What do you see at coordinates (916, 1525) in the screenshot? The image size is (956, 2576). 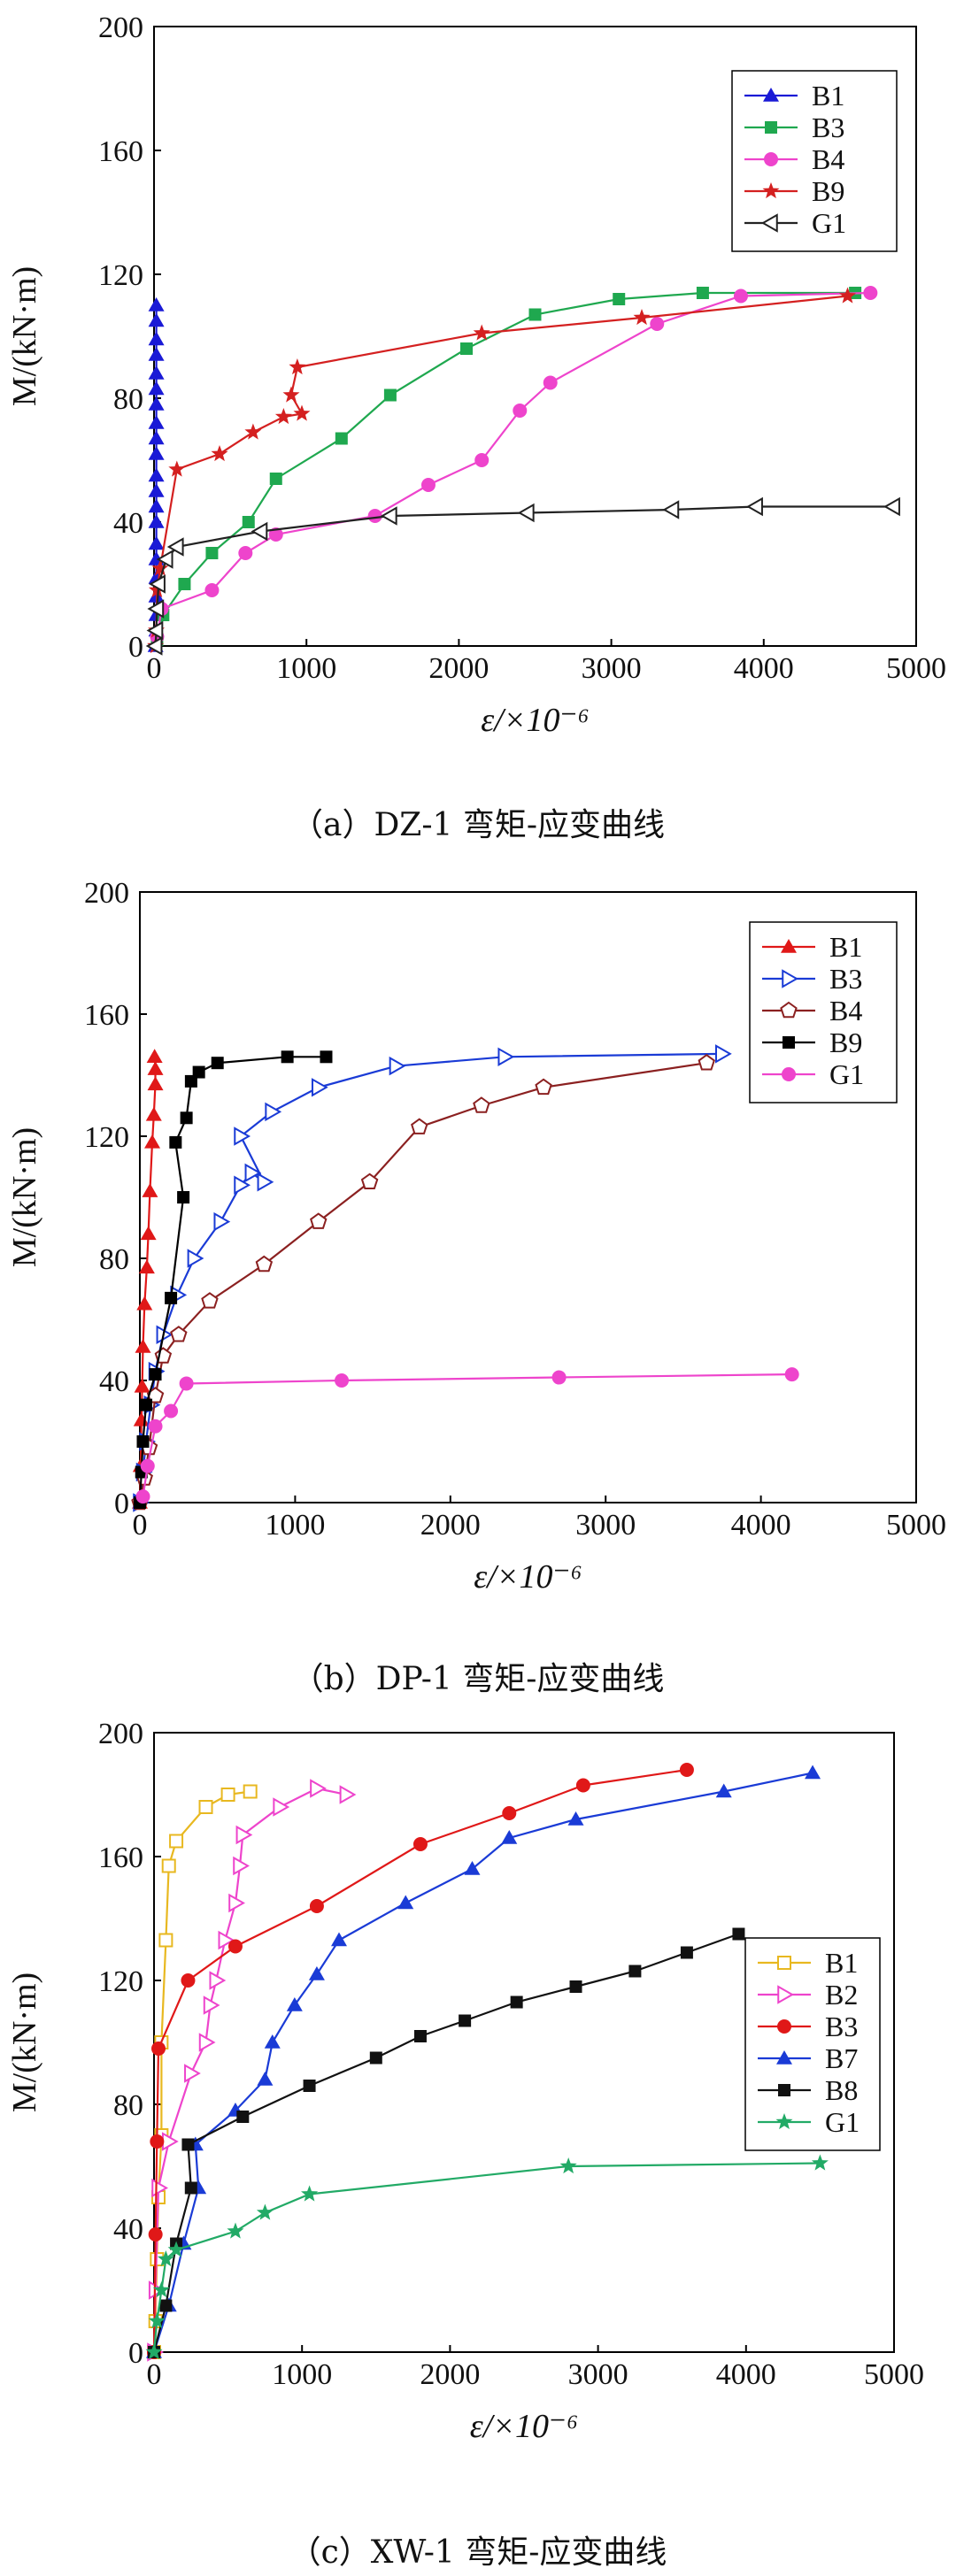 I see `chart1-x-tick-label: 5000` at bounding box center [916, 1525].